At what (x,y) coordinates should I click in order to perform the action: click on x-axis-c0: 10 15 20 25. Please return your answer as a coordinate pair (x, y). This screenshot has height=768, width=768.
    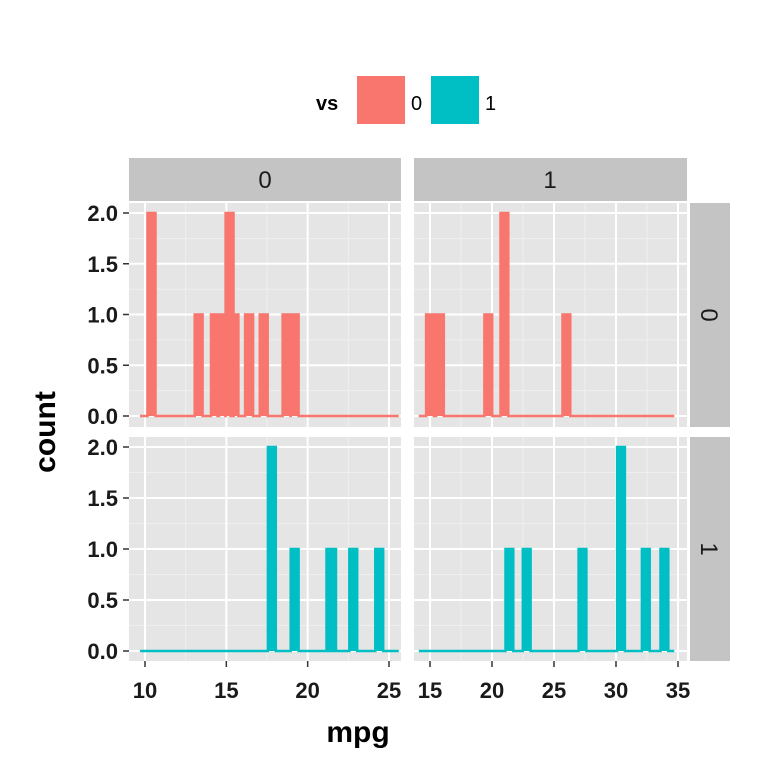
    Looking at the image, I should click on (267, 682).